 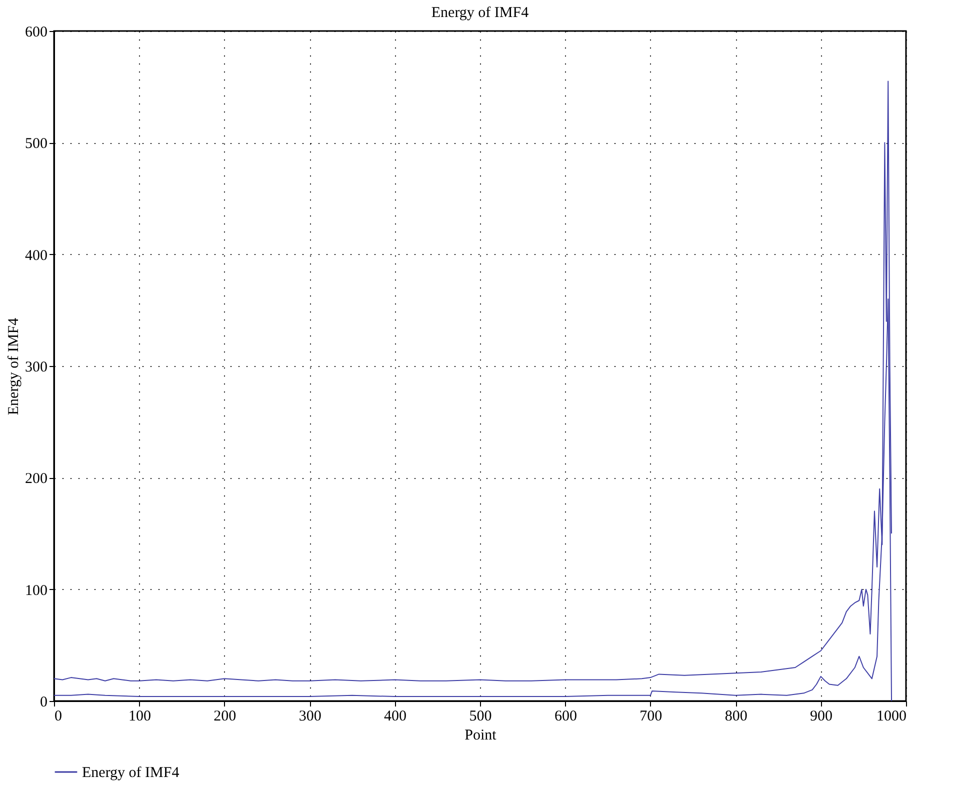 What do you see at coordinates (651, 716) in the screenshot?
I see `x-tick-label: 700` at bounding box center [651, 716].